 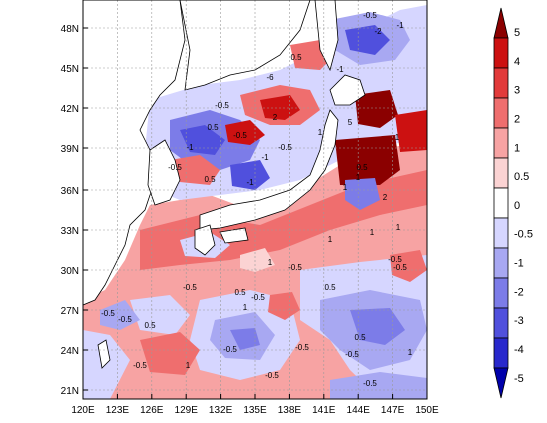 What do you see at coordinates (517, 33) in the screenshot?
I see `colorbar-label: 5` at bounding box center [517, 33].